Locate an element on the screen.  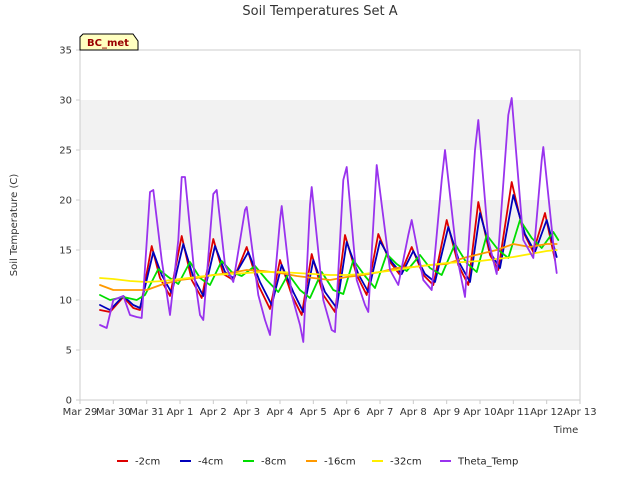
y-tick-label: 20 is located at coordinates (65, 201).